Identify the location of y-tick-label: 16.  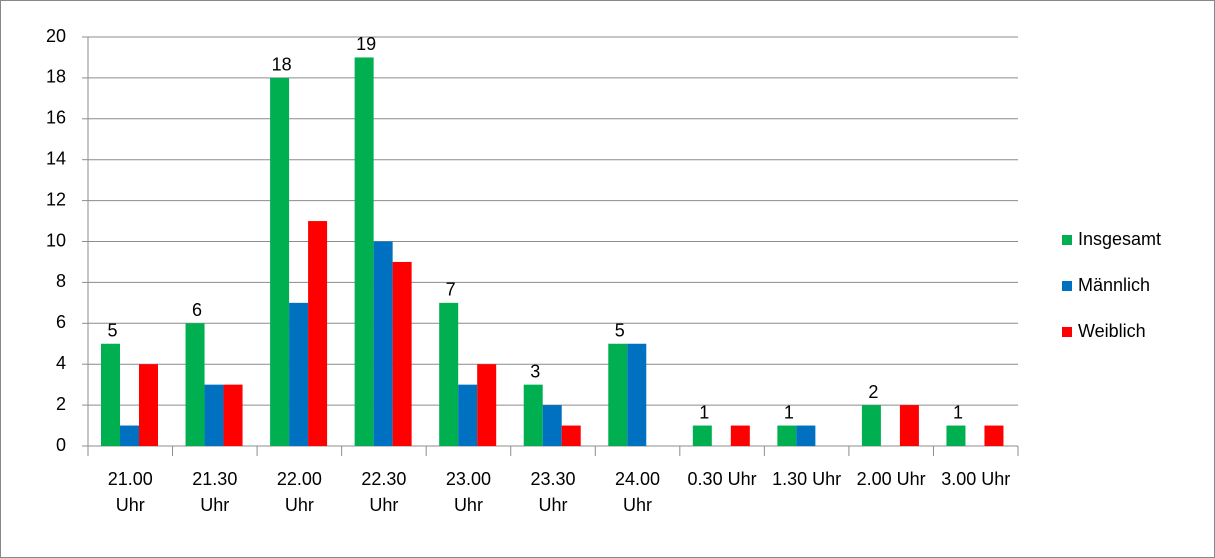
(56, 118).